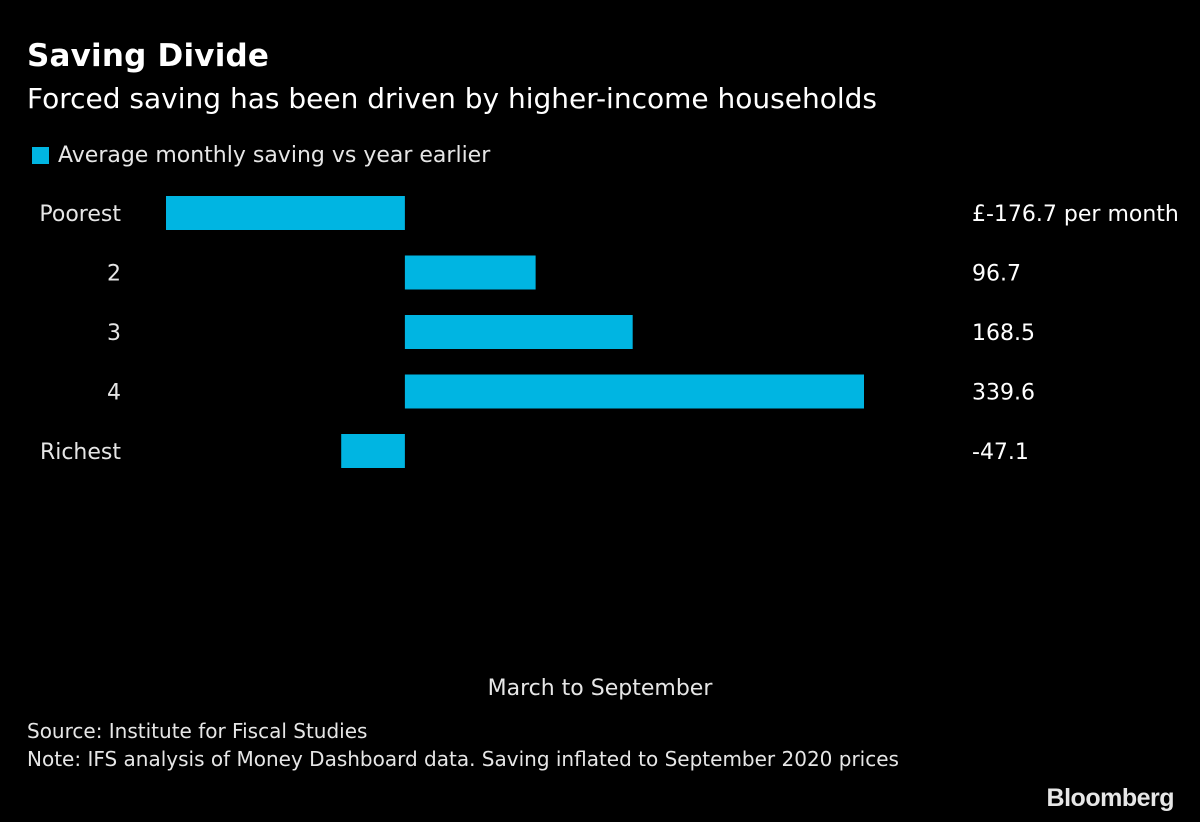  What do you see at coordinates (1075, 214) in the screenshot?
I see `value-label: £-176.7 per month` at bounding box center [1075, 214].